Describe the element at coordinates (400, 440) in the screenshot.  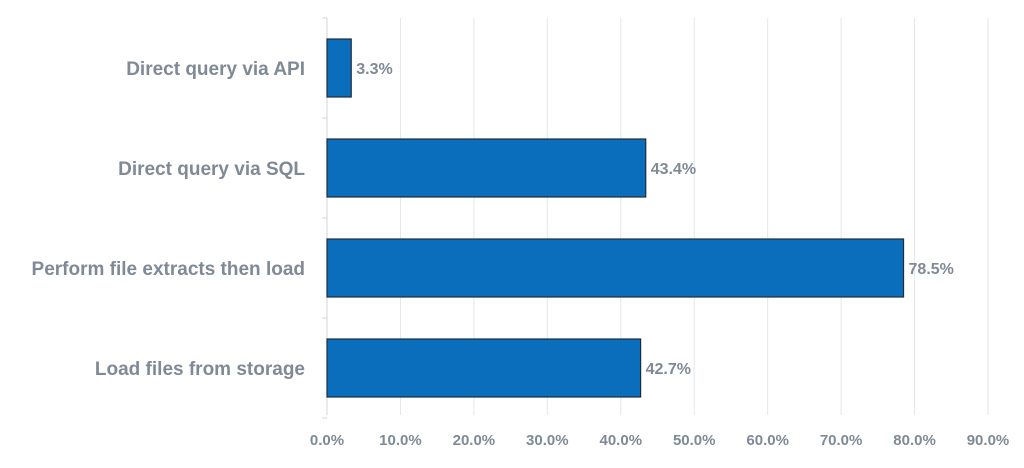
I see `x-tick-label: 10.0%` at that location.